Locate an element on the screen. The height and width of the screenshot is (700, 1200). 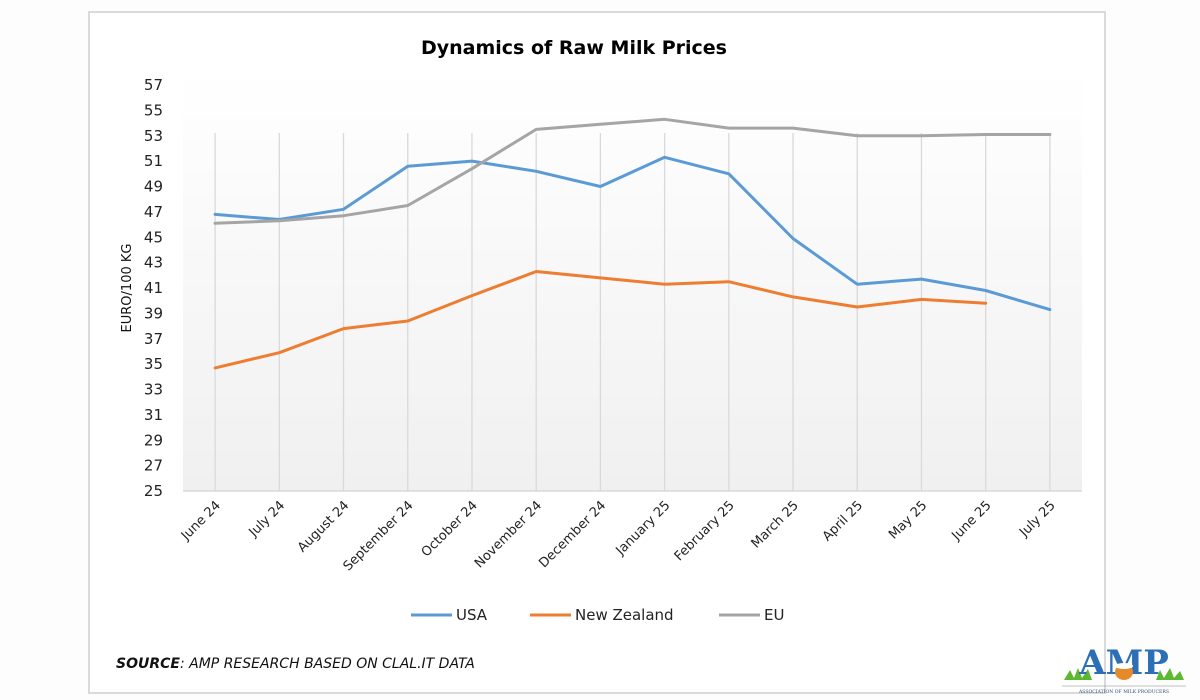
amp-logo: AMP ASSOCIATION OF MILK PRODUCERS is located at coordinates (1124, 669).